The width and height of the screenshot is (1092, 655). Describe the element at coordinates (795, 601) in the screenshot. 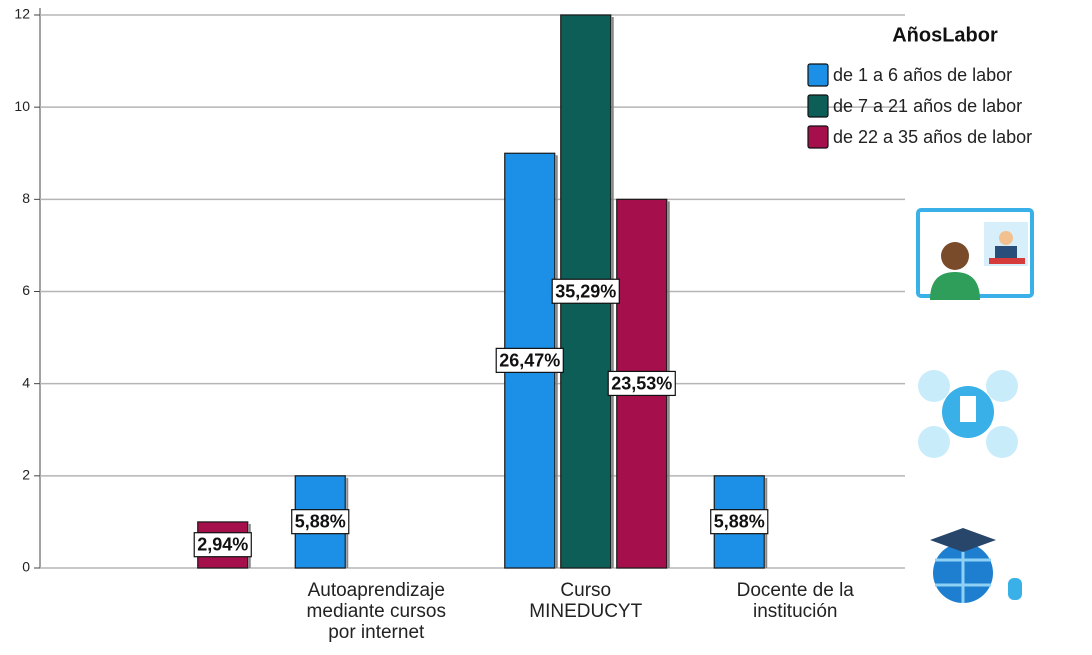

I see `x-tick-label: Docente de la institución` at that location.